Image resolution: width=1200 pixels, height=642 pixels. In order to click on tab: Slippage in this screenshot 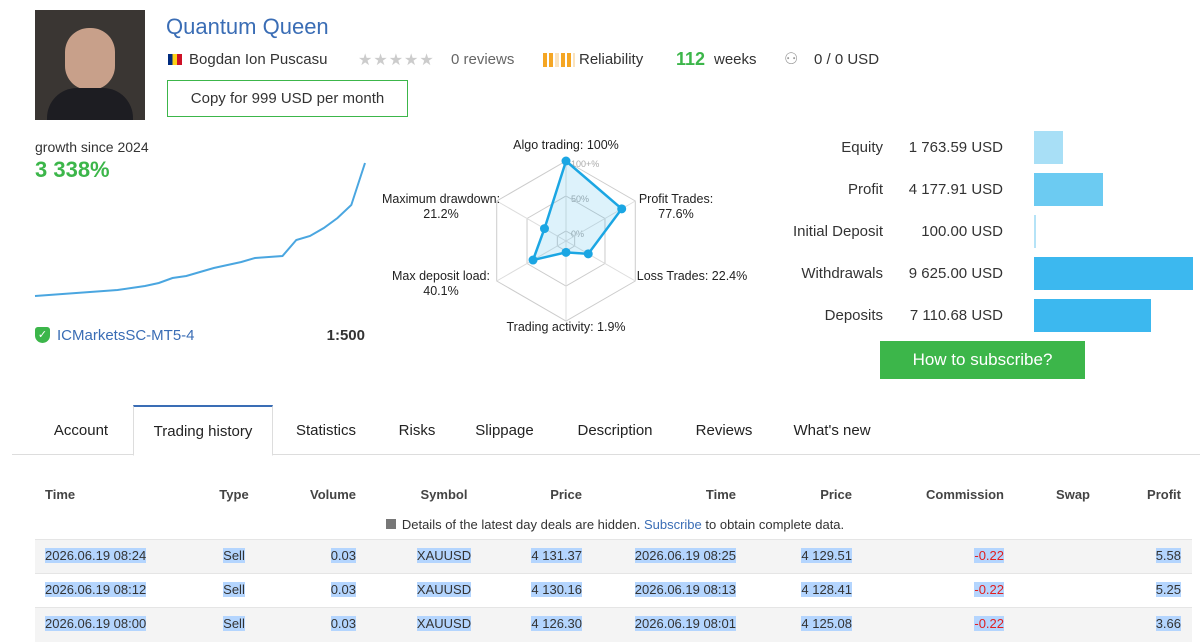, I will do `click(504, 430)`.